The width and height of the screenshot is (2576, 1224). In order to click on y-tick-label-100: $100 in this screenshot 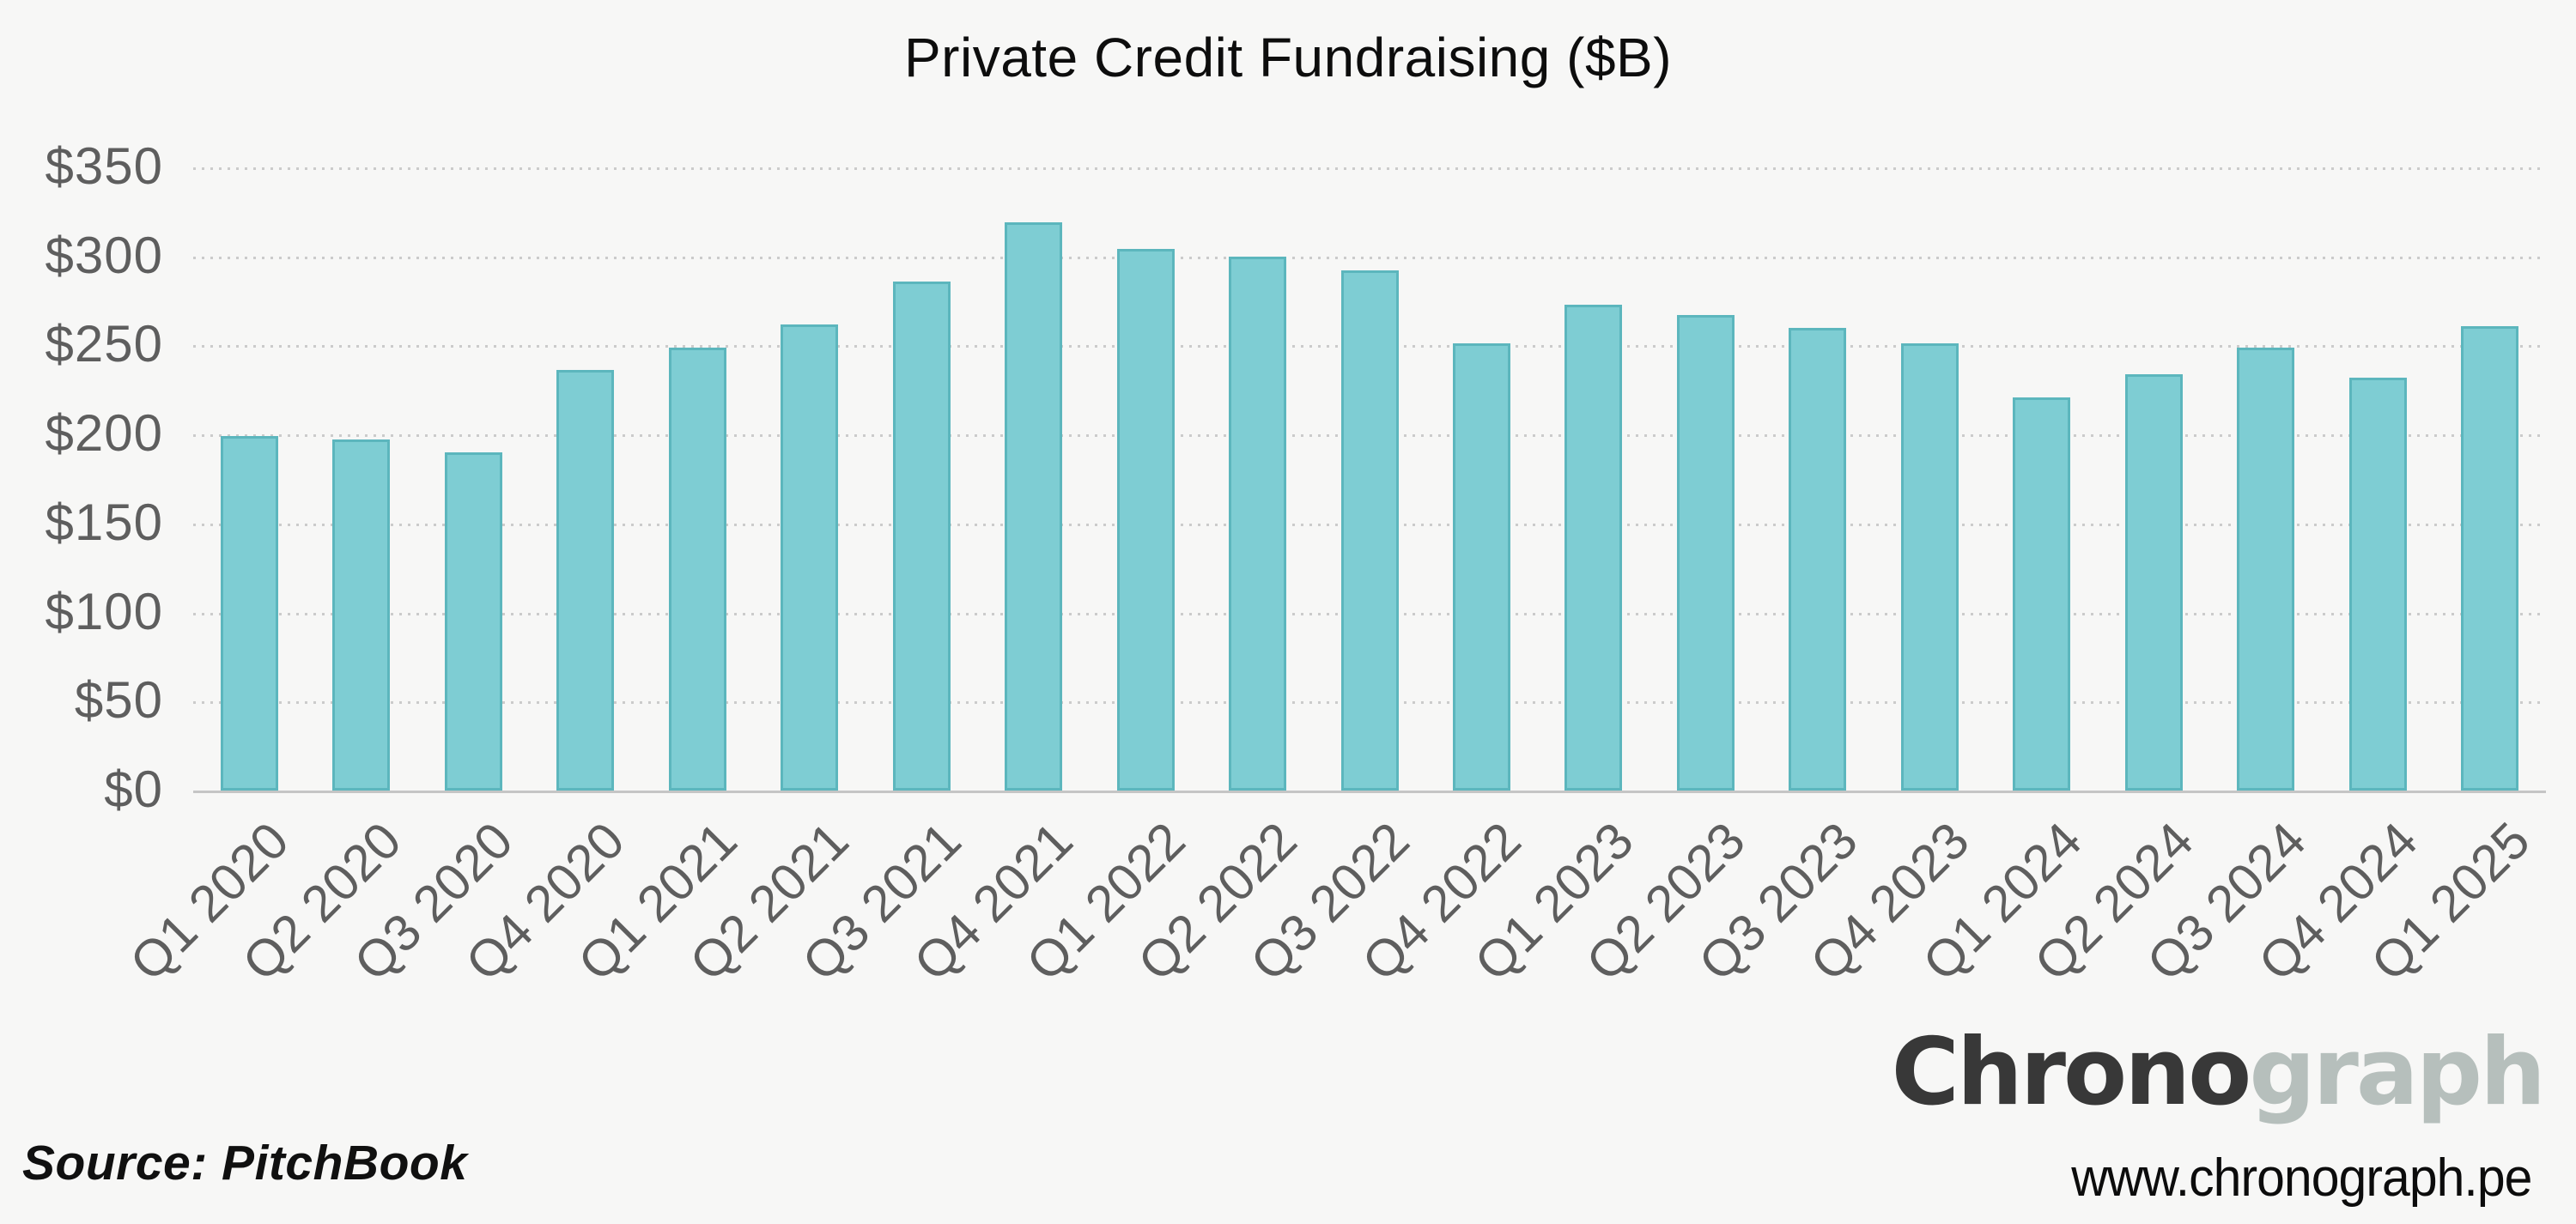, I will do `click(104, 611)`.